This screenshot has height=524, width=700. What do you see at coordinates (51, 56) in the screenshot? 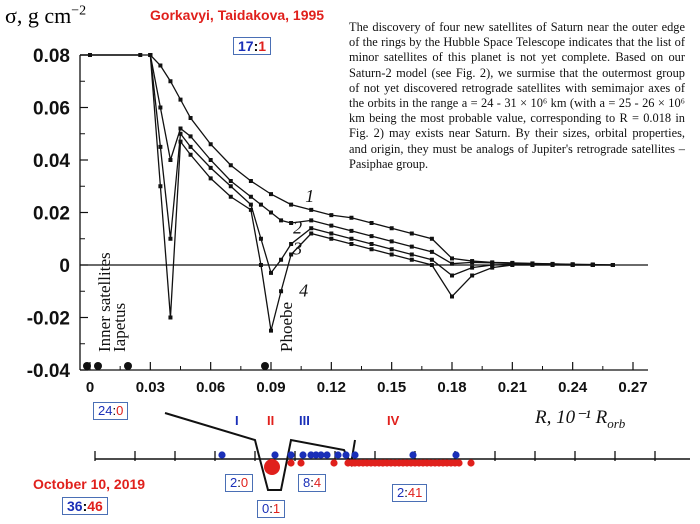
I see `y-tick-label: 0.08` at bounding box center [51, 56].